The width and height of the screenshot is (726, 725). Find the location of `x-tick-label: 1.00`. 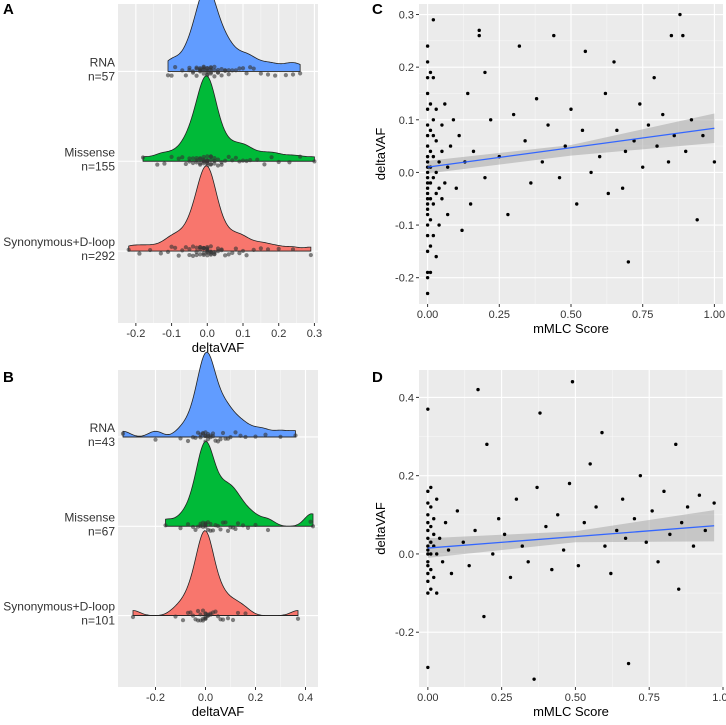

x-tick-label: 1.00 is located at coordinates (719, 698).